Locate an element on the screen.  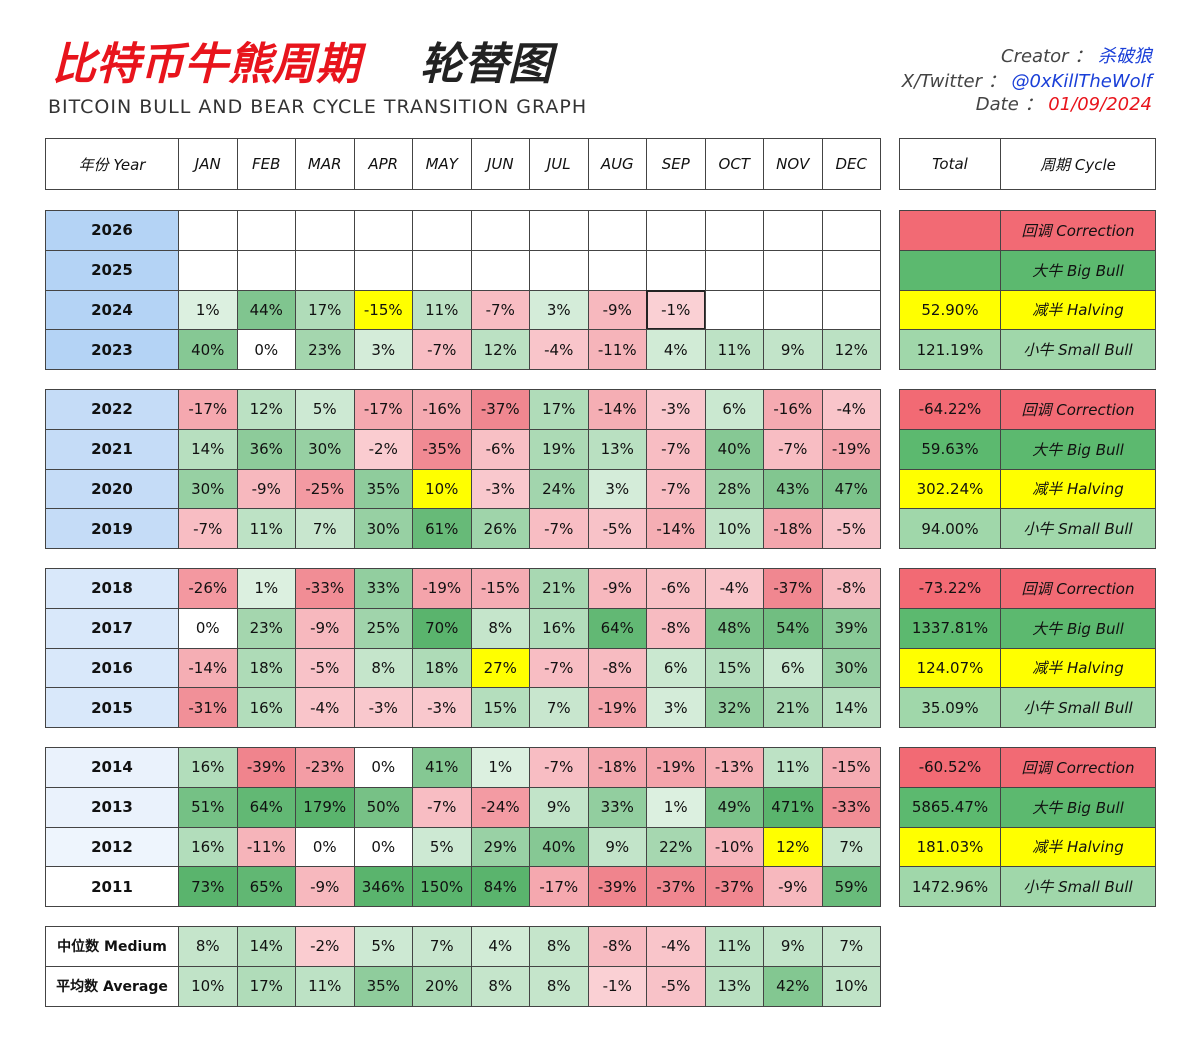
month-cell: -1% is located at coordinates (676, 310).